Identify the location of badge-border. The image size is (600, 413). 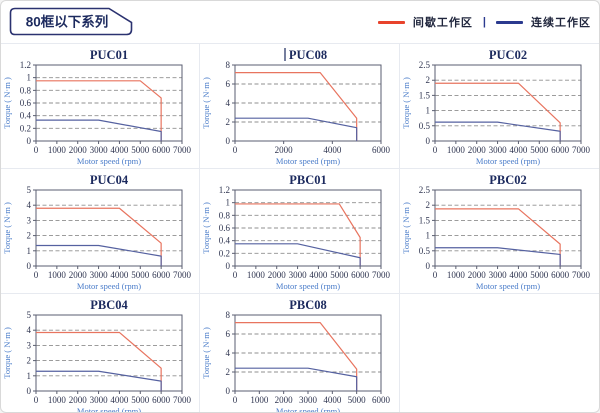
(71, 21).